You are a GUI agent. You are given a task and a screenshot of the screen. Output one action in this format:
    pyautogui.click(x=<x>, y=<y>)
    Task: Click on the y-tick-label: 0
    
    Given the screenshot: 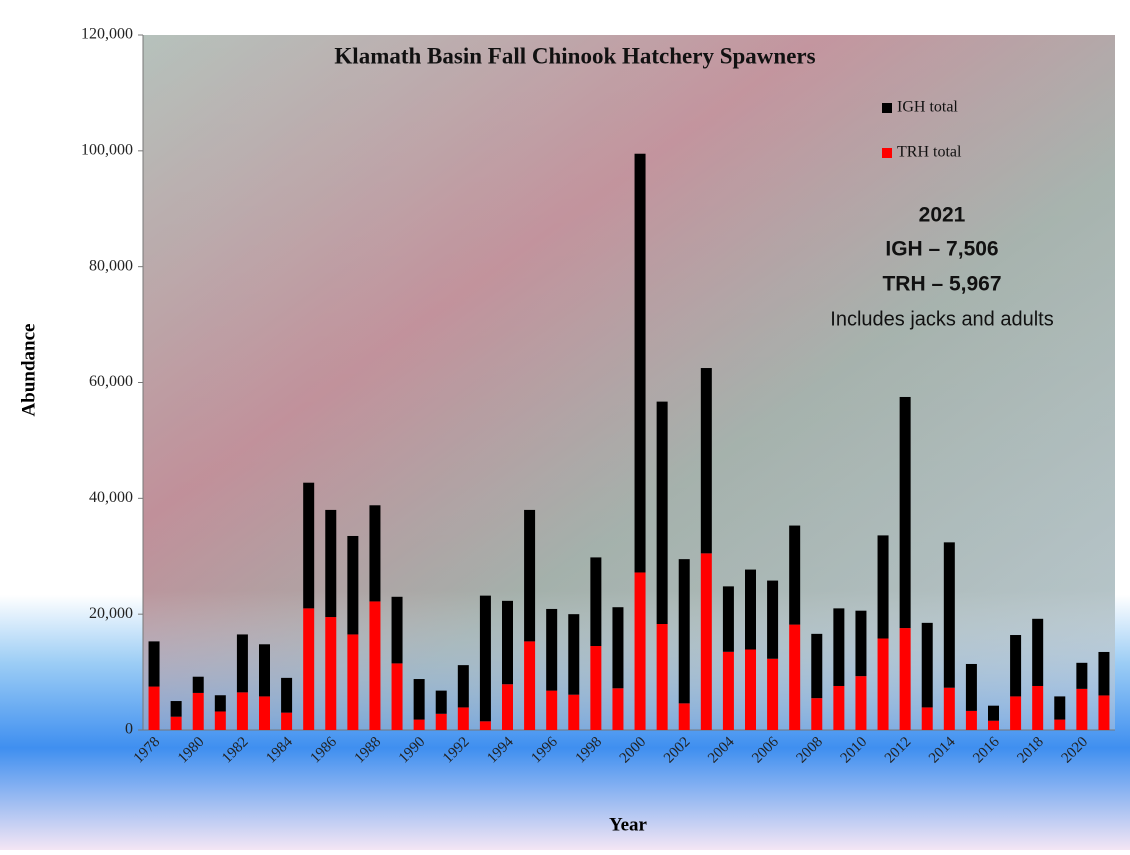 What is the action you would take?
    pyautogui.click(x=129, y=729)
    